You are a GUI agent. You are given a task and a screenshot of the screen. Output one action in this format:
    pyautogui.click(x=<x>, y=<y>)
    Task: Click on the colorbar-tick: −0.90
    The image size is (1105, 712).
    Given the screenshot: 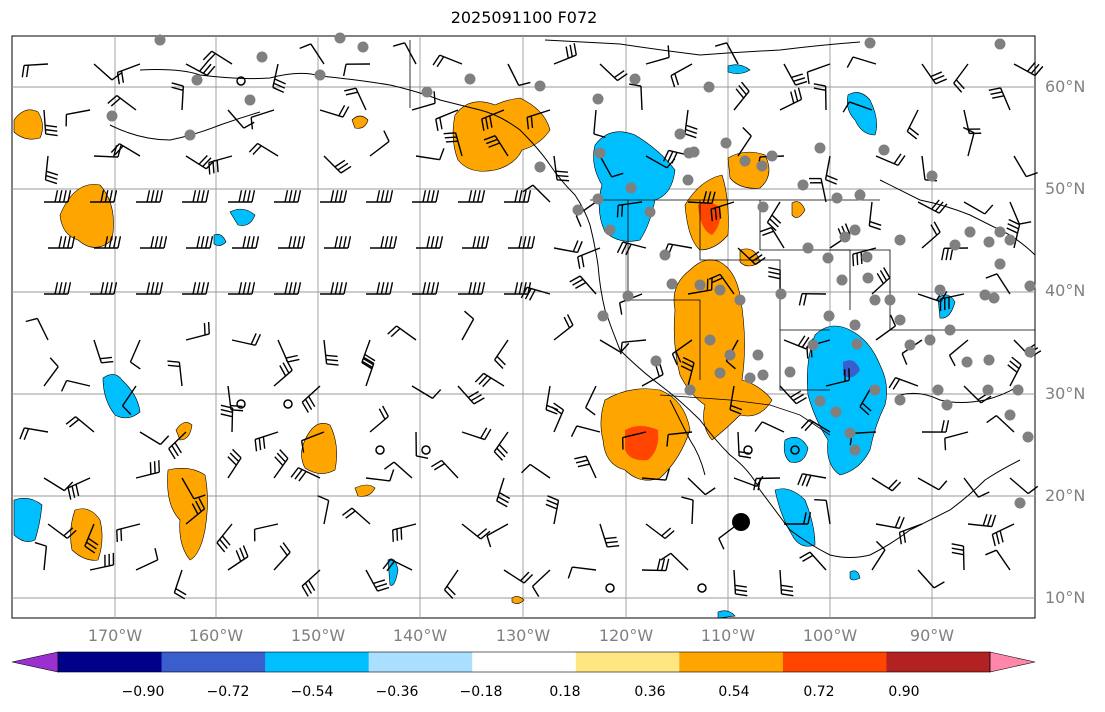 What is the action you would take?
    pyautogui.click(x=143, y=692)
    